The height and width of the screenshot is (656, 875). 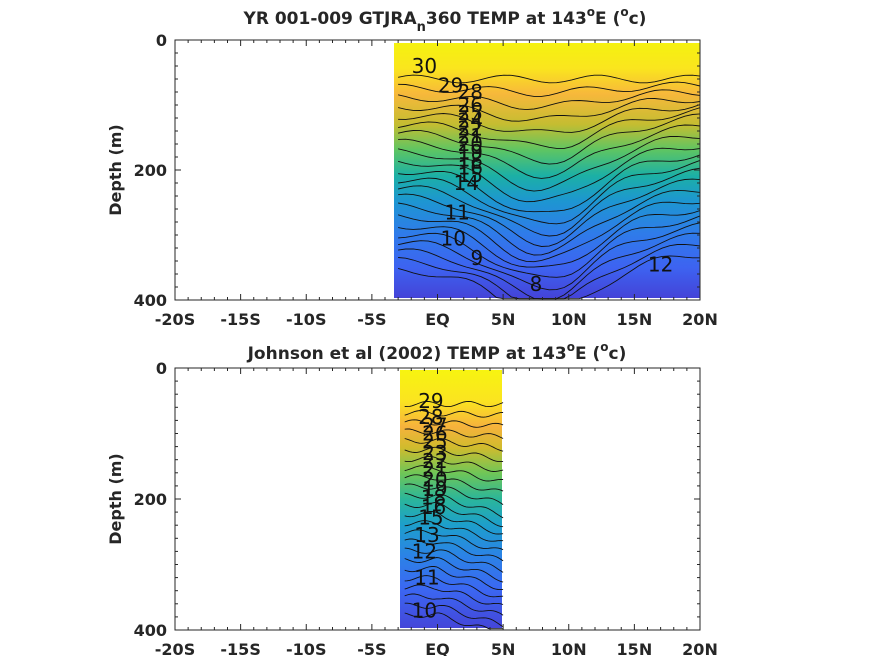 What do you see at coordinates (424, 66) in the screenshot?
I see `contour-label: 30` at bounding box center [424, 66].